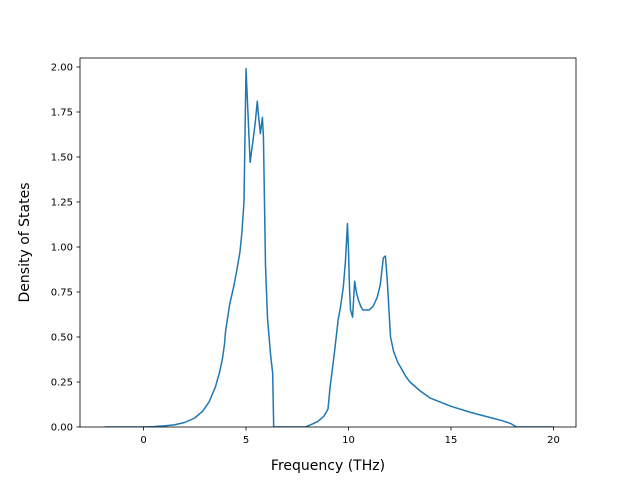 The height and width of the screenshot is (480, 640). I want to click on y-tick-label: 0.25, so click(62, 383).